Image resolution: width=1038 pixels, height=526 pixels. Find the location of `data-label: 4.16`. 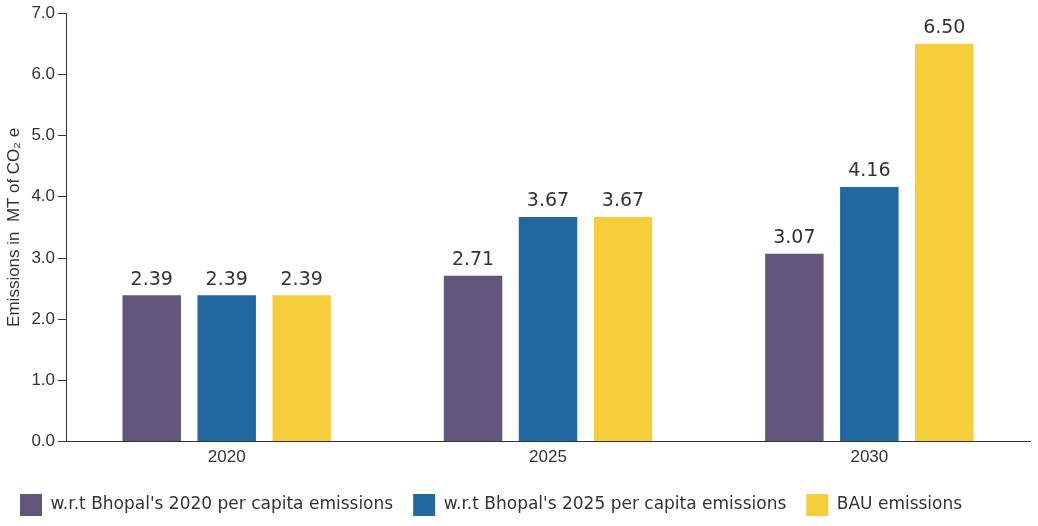

data-label: 4.16 is located at coordinates (869, 169).